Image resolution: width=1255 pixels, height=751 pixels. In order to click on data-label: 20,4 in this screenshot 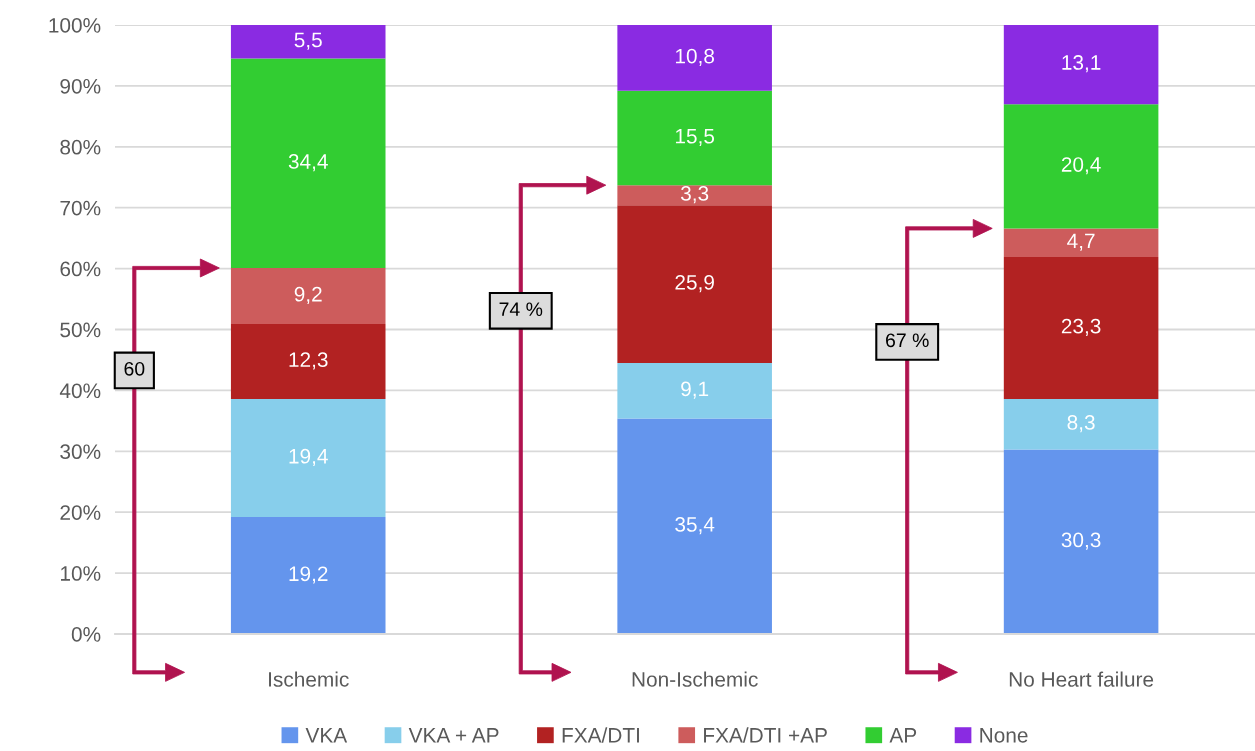, I will do `click(1081, 166)`.